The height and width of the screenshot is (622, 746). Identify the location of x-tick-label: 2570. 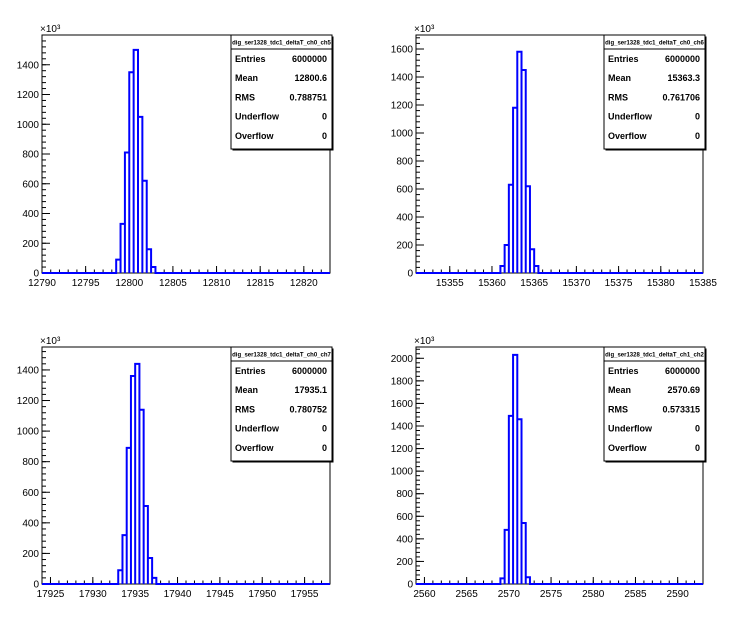
(509, 594).